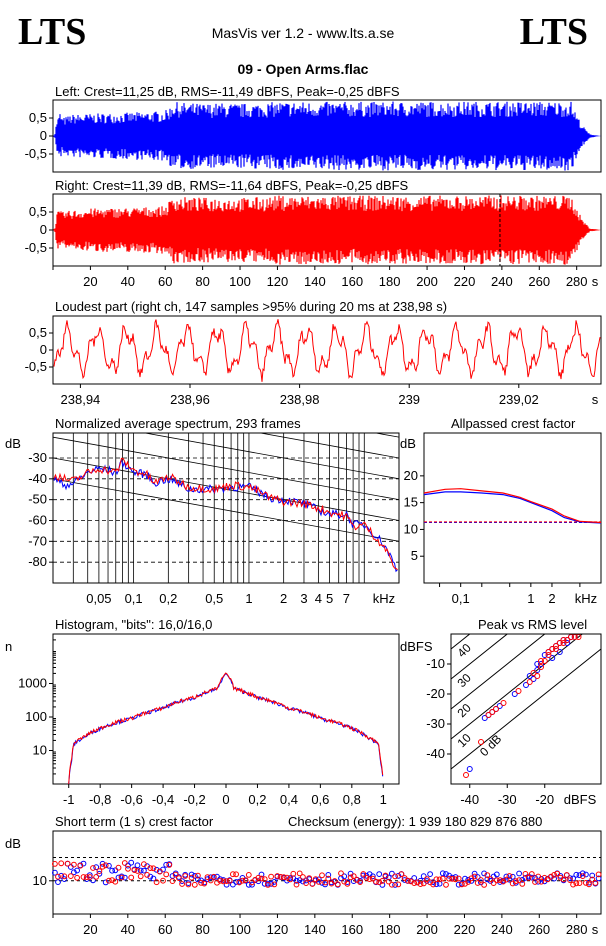 The height and width of the screenshot is (946, 606). What do you see at coordinates (435, 723) in the screenshot?
I see `peakrms-ytick: -30` at bounding box center [435, 723].